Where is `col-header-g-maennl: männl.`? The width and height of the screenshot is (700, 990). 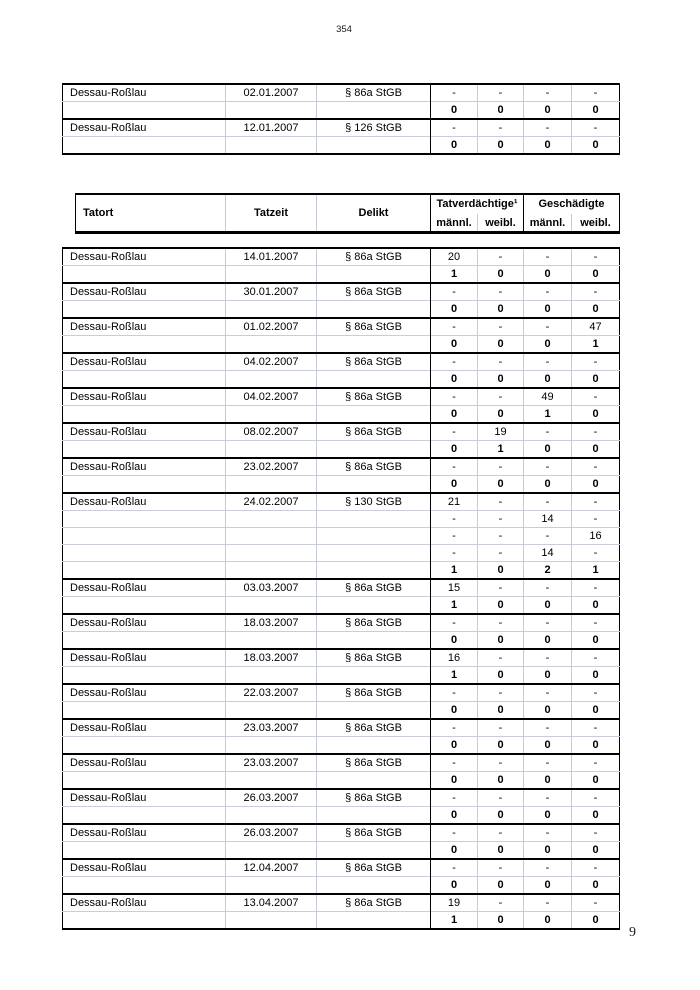
col-header-g-maennl: männl. is located at coordinates (547, 223).